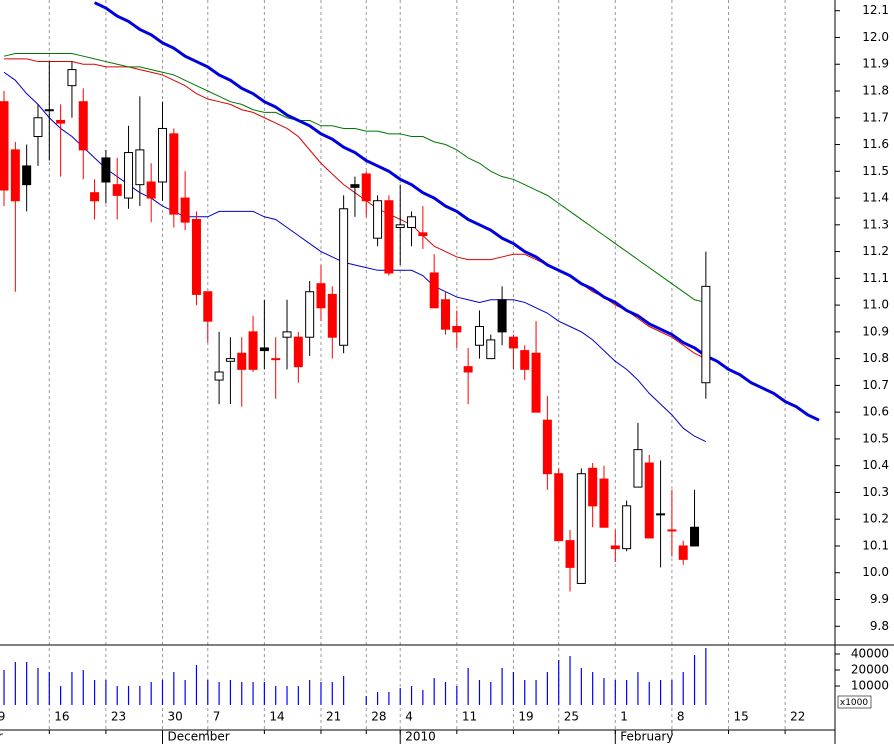 This screenshot has width=894, height=744. Describe the element at coordinates (409, 717) in the screenshot. I see `x-tick-label: 4` at that location.